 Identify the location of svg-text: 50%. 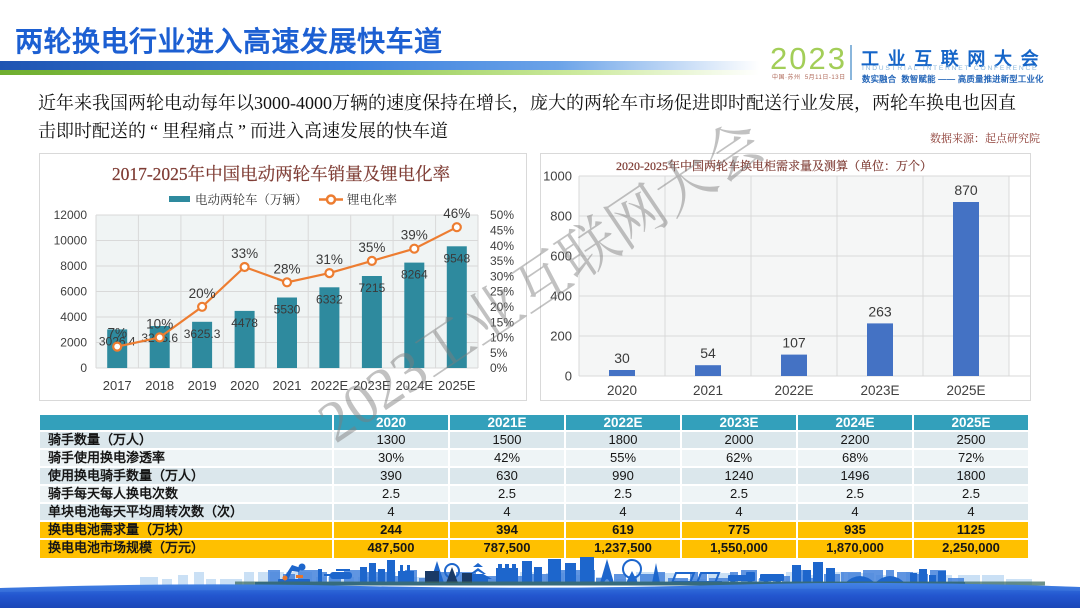
(502, 215).